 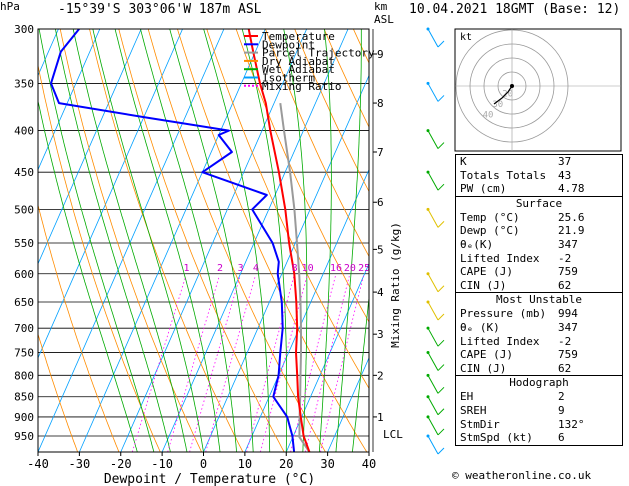 What do you see at coordinates (500, 258) in the screenshot?
I see `surface-label: Lifted Index` at bounding box center [500, 258].